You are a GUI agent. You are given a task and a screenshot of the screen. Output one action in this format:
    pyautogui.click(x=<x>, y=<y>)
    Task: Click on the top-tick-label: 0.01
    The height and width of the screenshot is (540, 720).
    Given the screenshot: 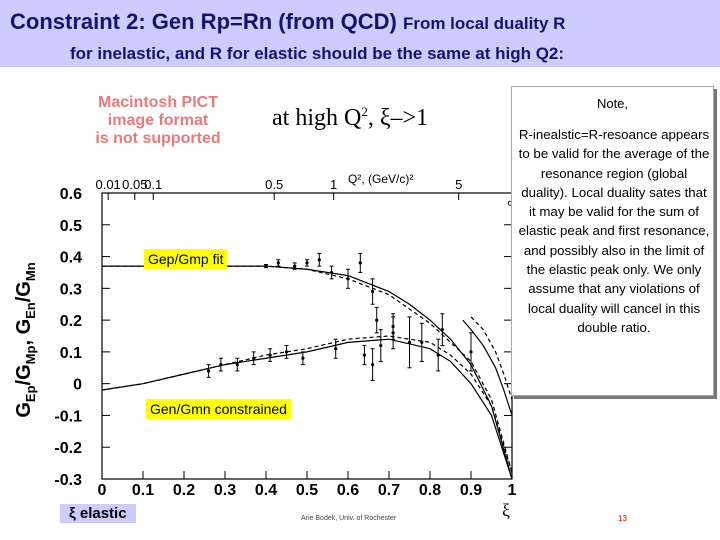 What is the action you would take?
    pyautogui.click(x=107, y=184)
    